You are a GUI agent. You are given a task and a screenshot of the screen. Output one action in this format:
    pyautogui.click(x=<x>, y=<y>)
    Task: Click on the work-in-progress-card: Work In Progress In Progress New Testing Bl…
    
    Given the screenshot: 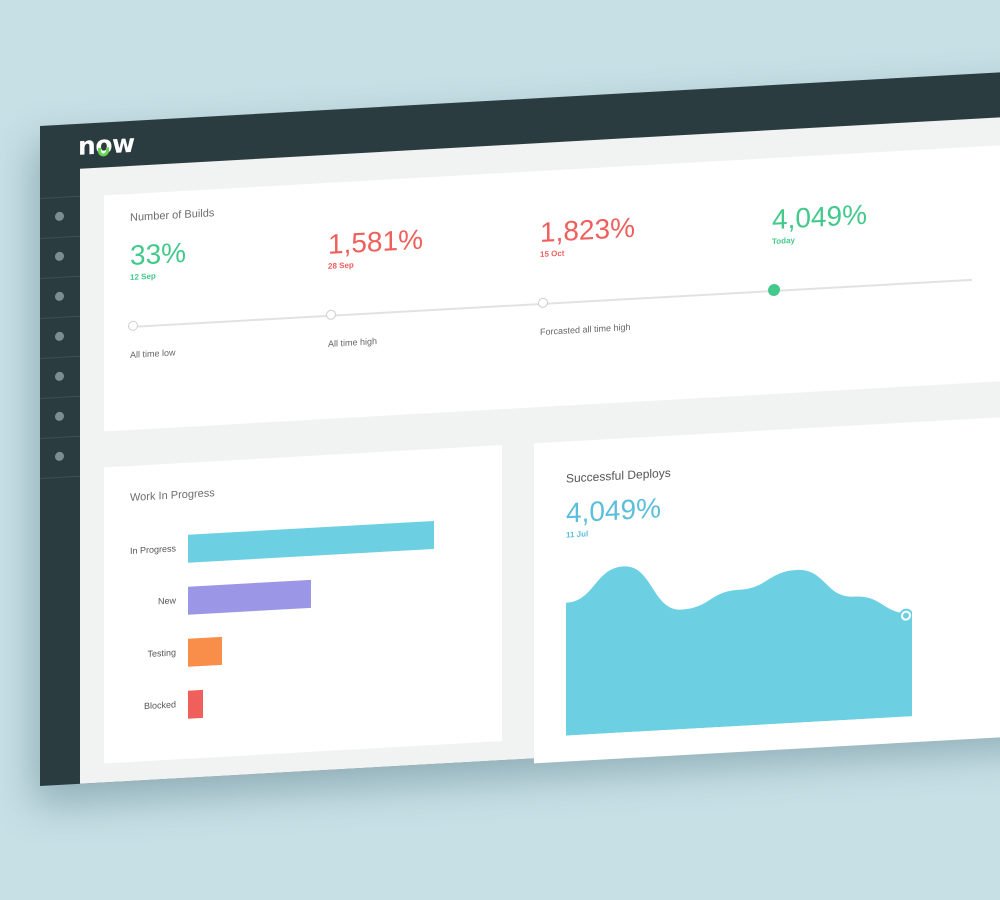 What is the action you would take?
    pyautogui.click(x=303, y=604)
    